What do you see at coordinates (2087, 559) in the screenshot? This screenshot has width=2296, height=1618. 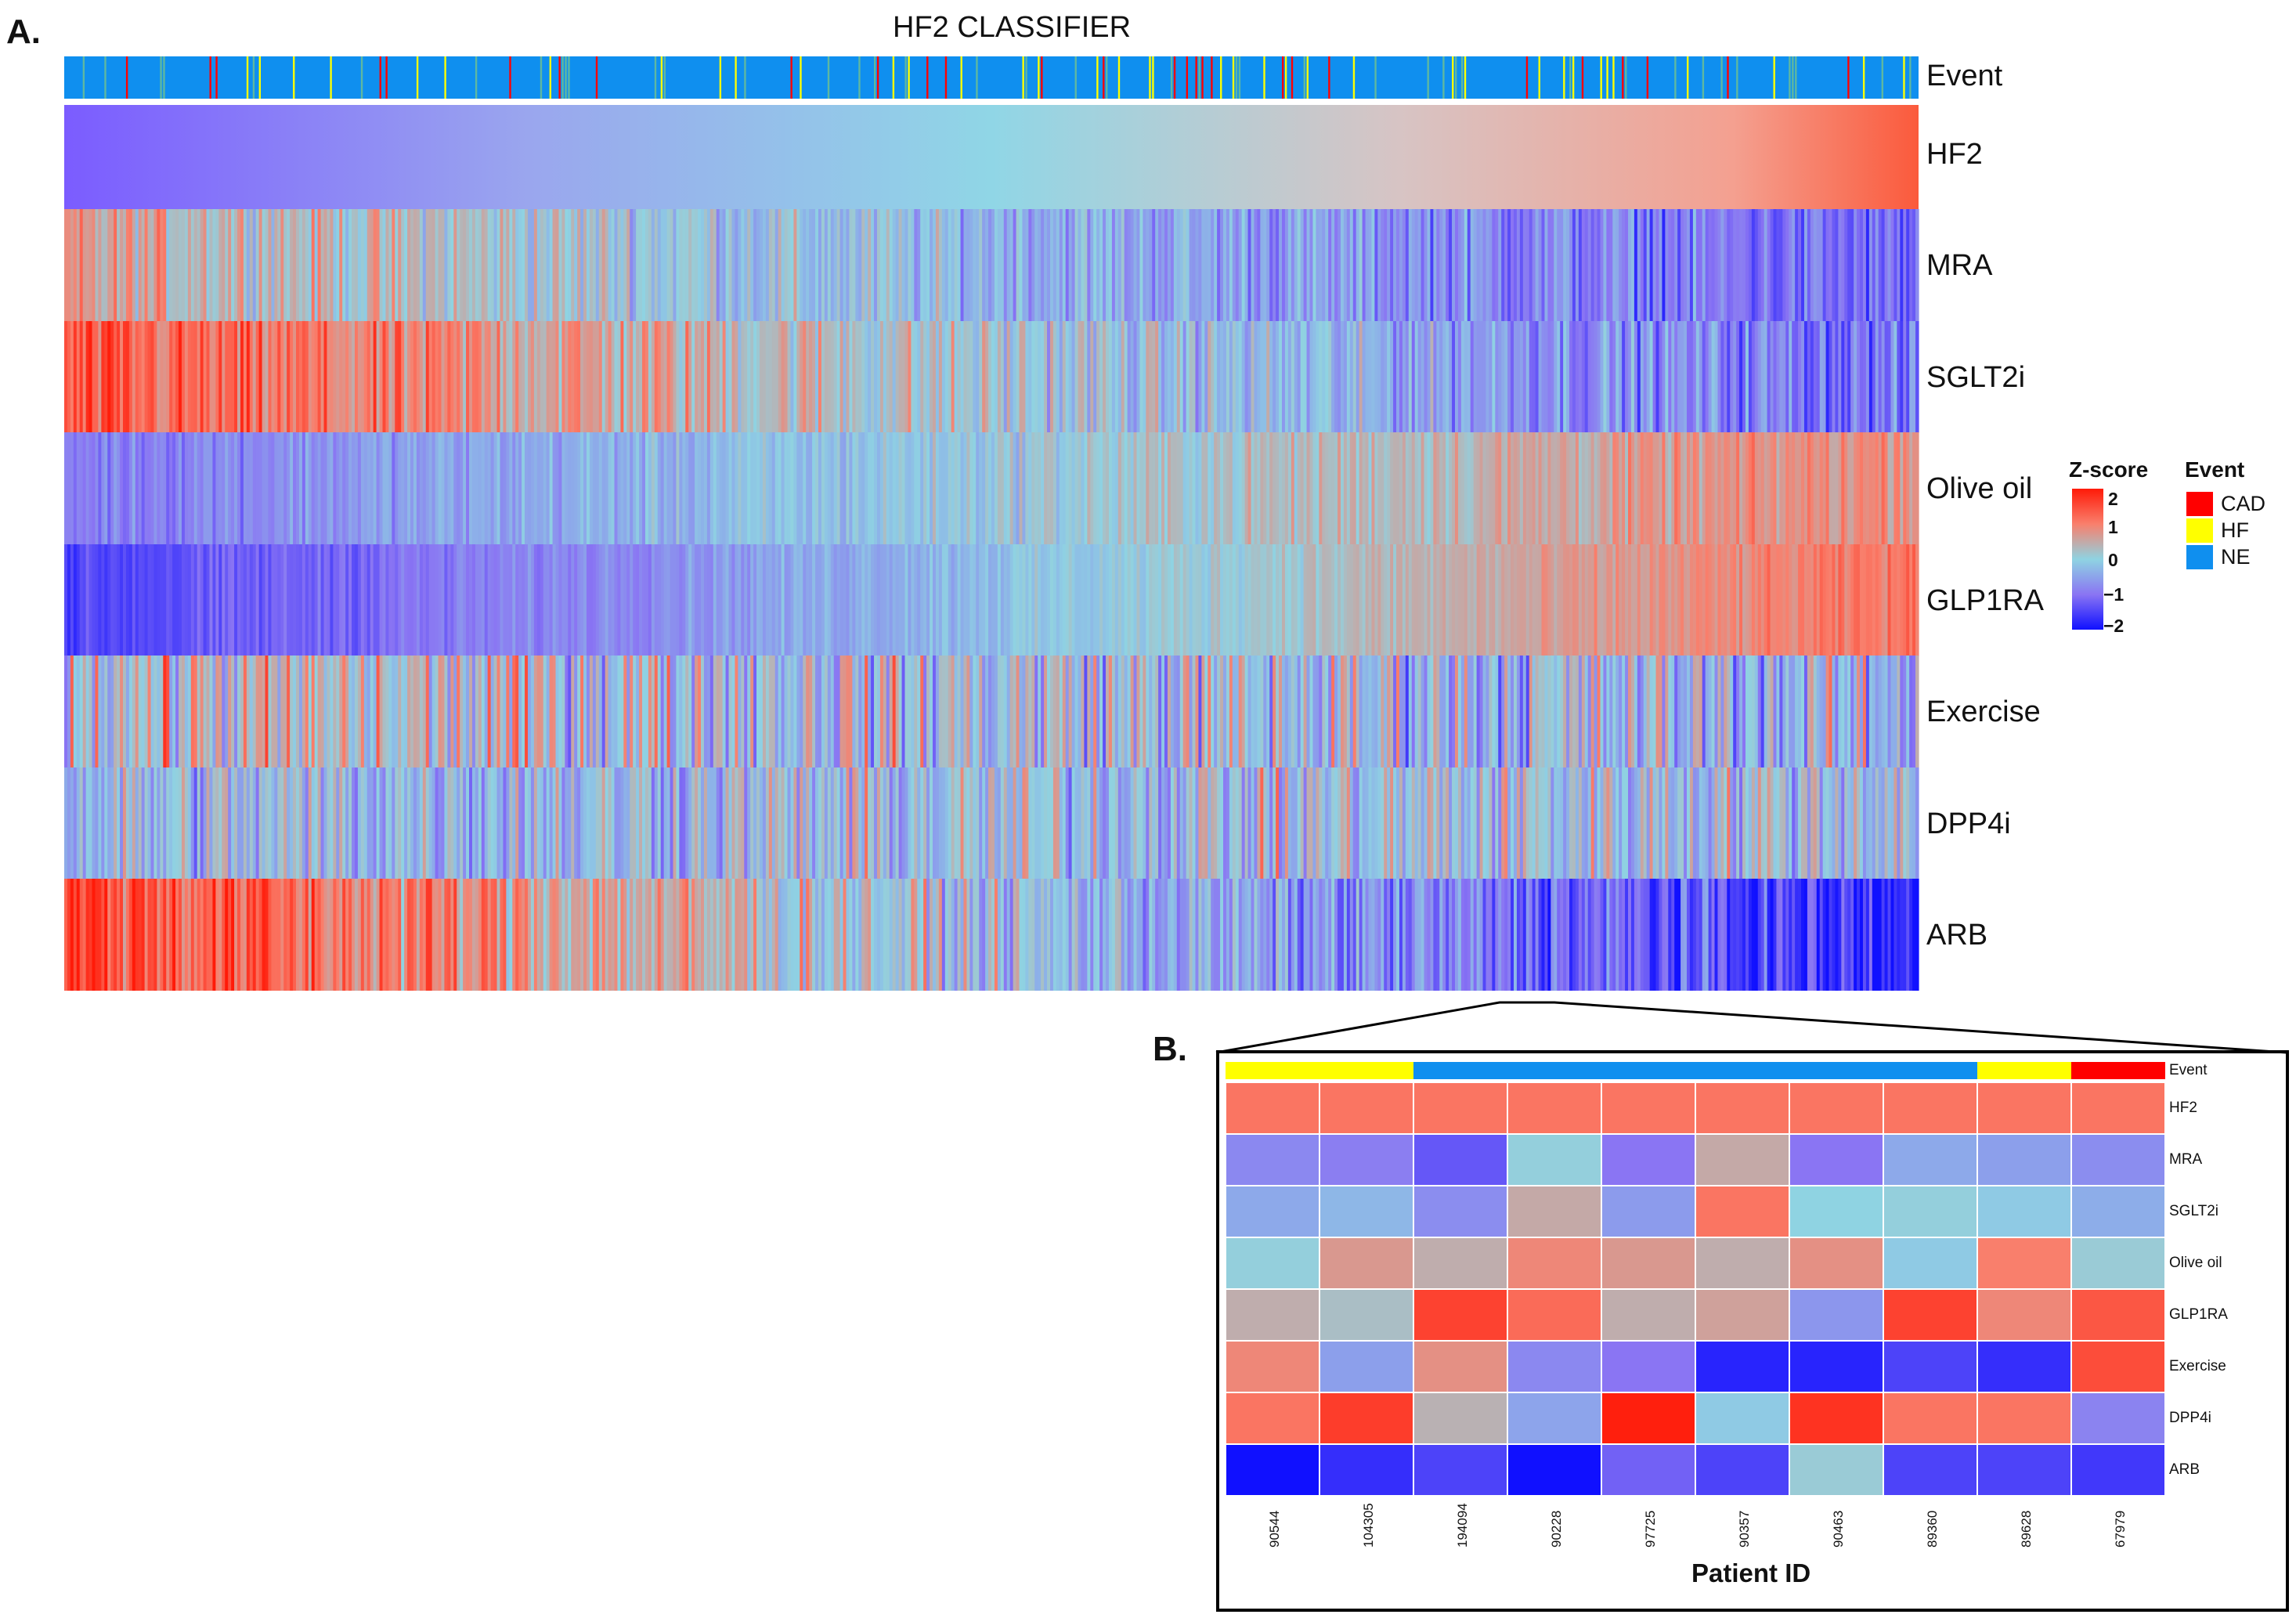 I see `zscore-colorbar` at bounding box center [2087, 559].